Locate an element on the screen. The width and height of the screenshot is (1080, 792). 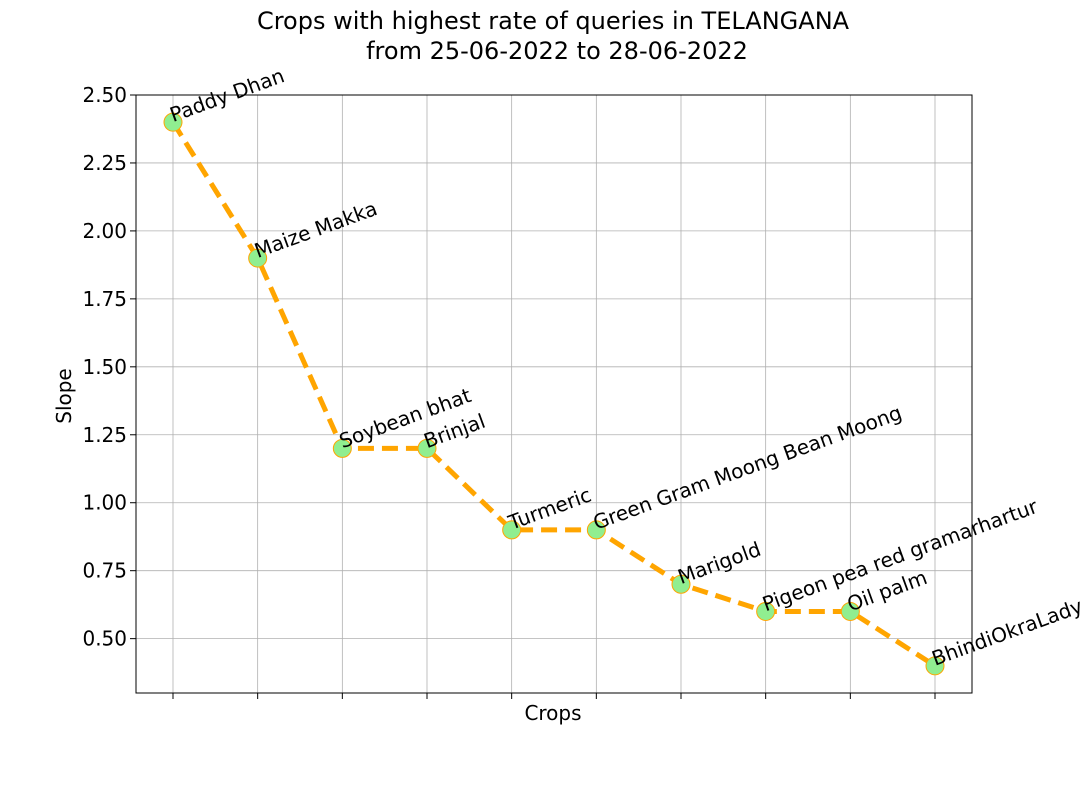
data-label: Turmeric is located at coordinates (549, 509).